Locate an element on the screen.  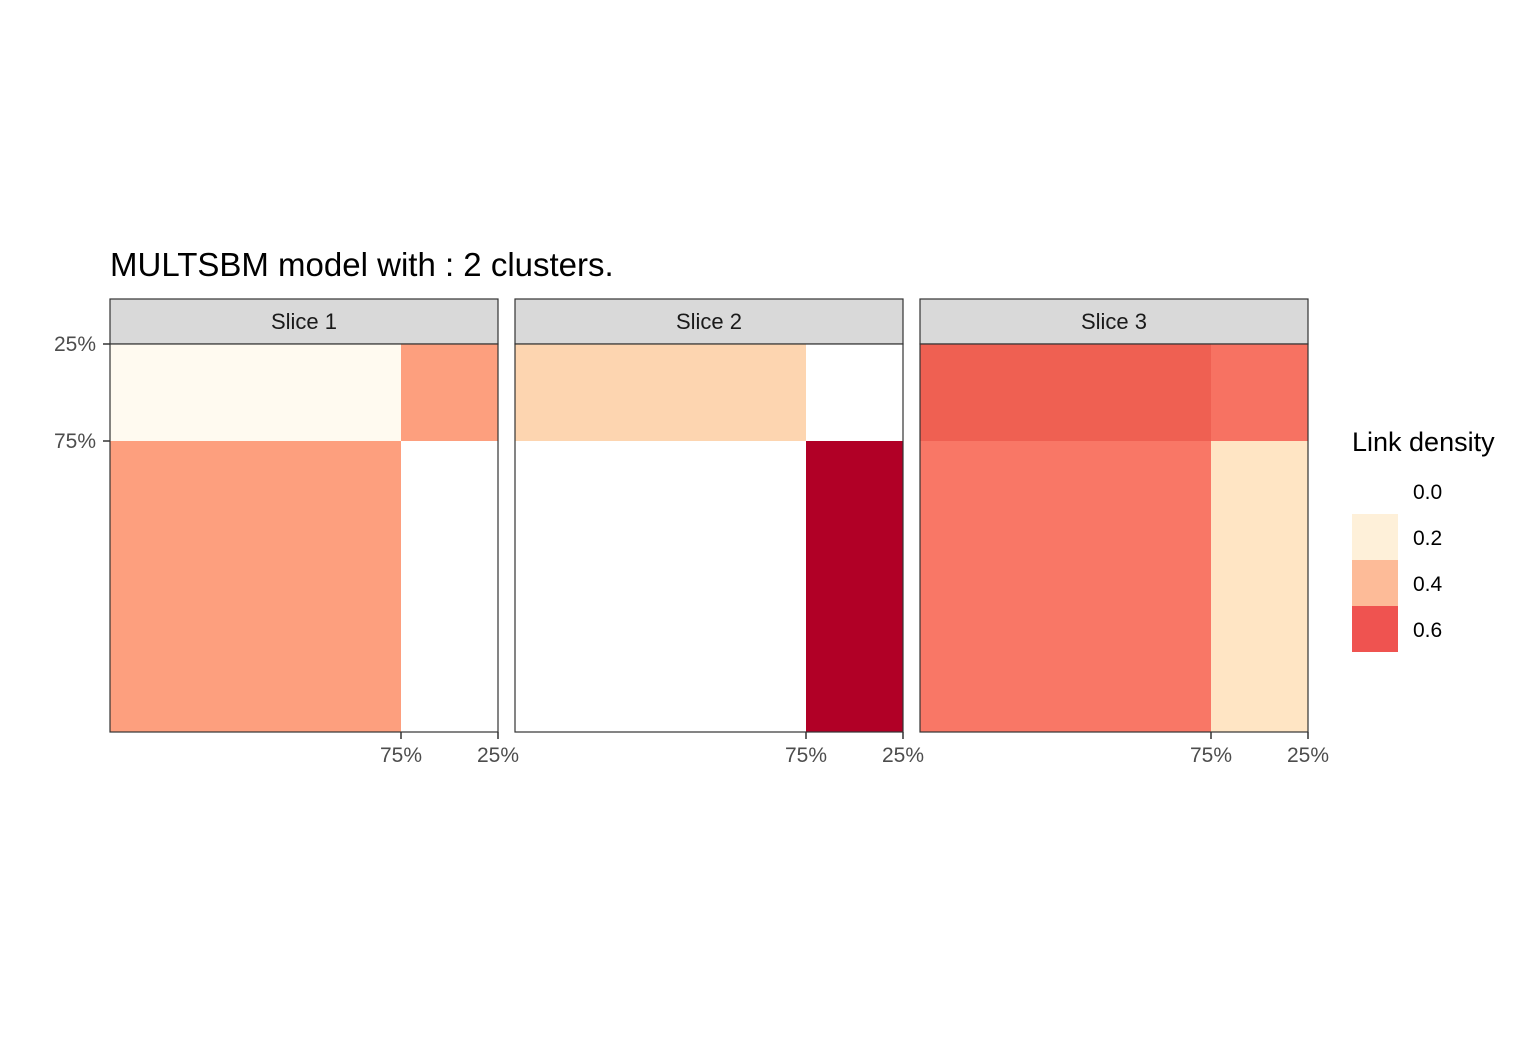
legend-label: 0.2 is located at coordinates (1427, 538).